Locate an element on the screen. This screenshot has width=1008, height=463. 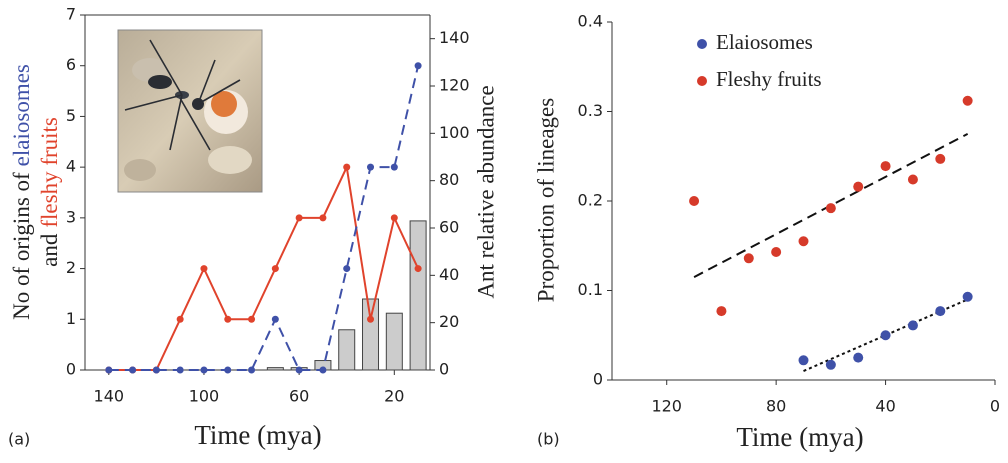
y2-tick-label: 120 is located at coordinates (454, 85).